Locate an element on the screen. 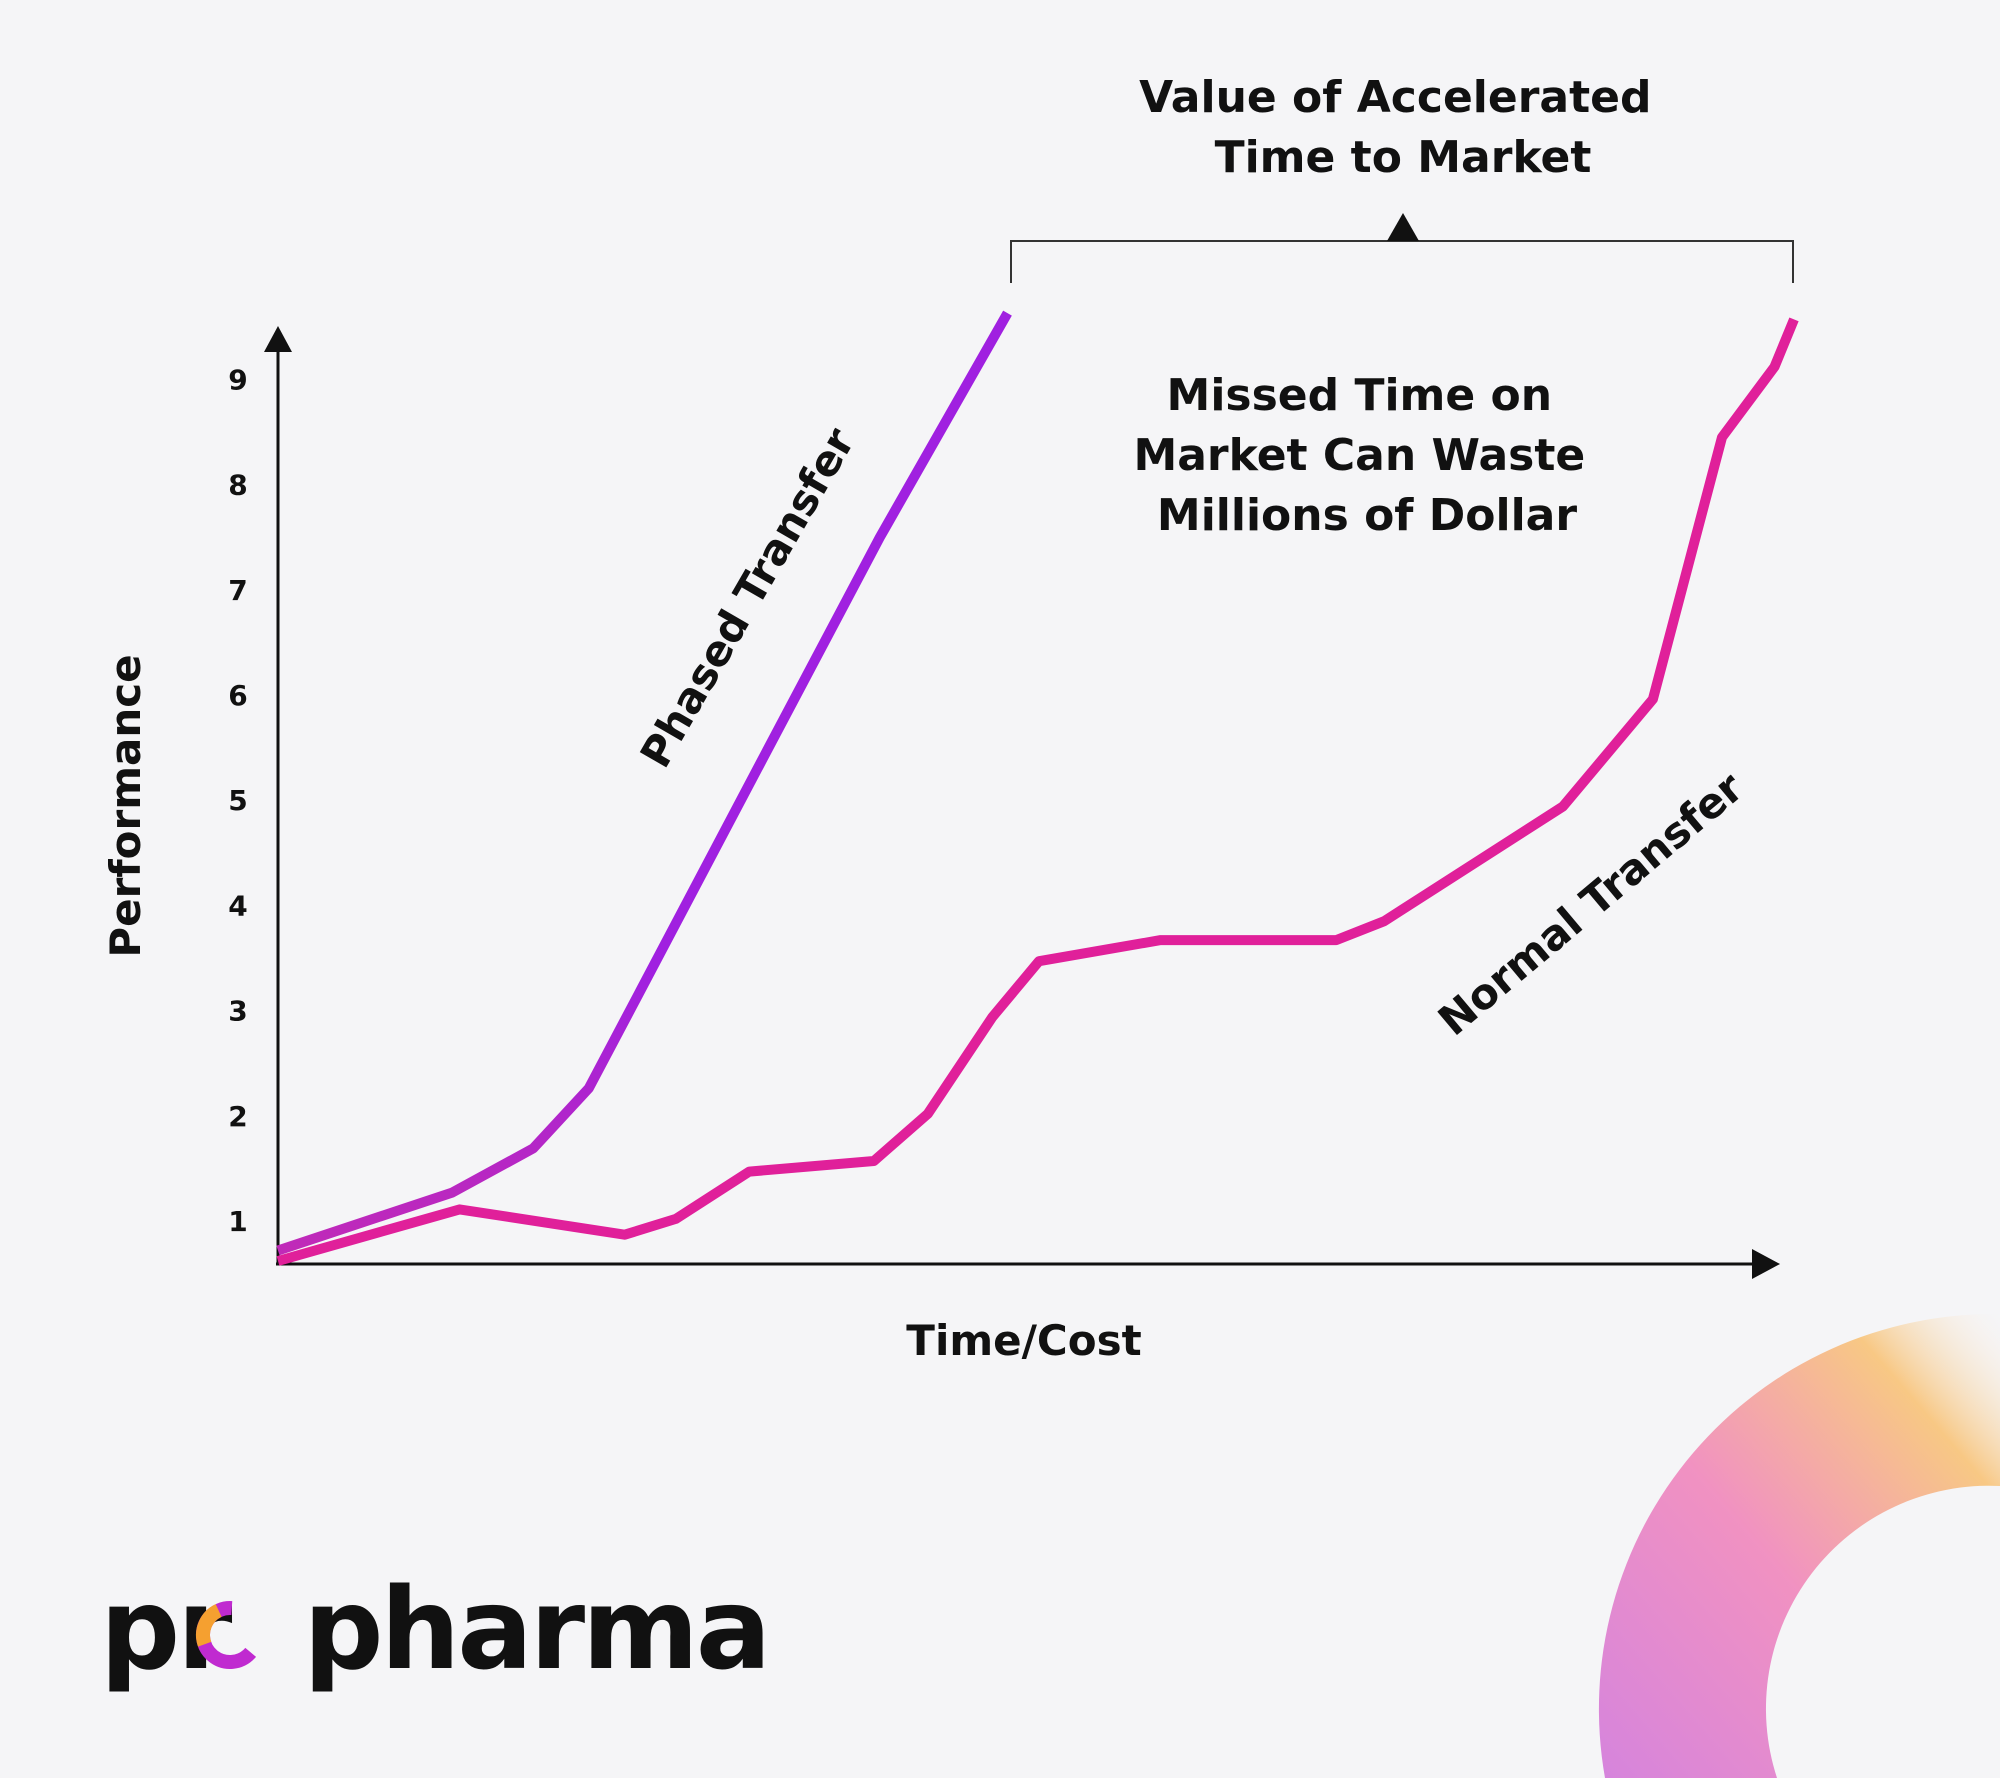  x-axis-arrow is located at coordinates (1766, 1264).